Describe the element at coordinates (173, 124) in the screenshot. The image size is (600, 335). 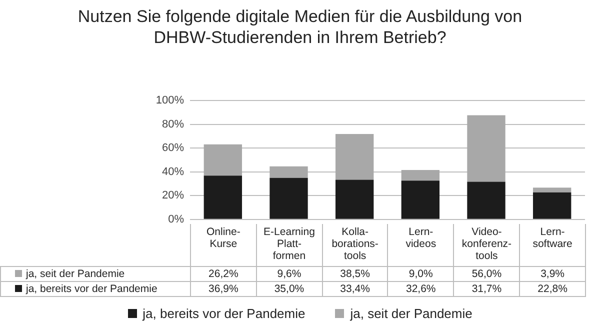
I see `y-tick-label: 80%` at that location.